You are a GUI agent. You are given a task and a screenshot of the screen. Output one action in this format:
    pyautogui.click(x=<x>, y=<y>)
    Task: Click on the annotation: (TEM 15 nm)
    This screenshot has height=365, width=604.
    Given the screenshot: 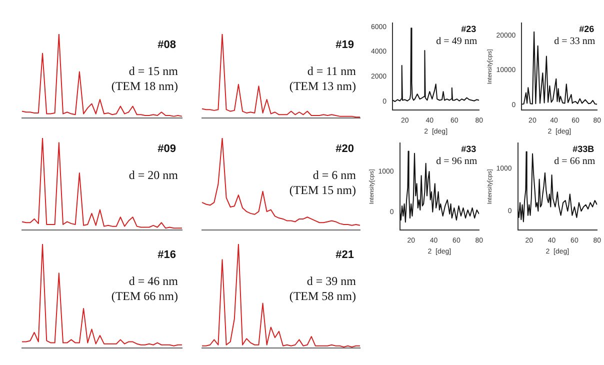 What is the action you would take?
    pyautogui.click(x=322, y=190)
    